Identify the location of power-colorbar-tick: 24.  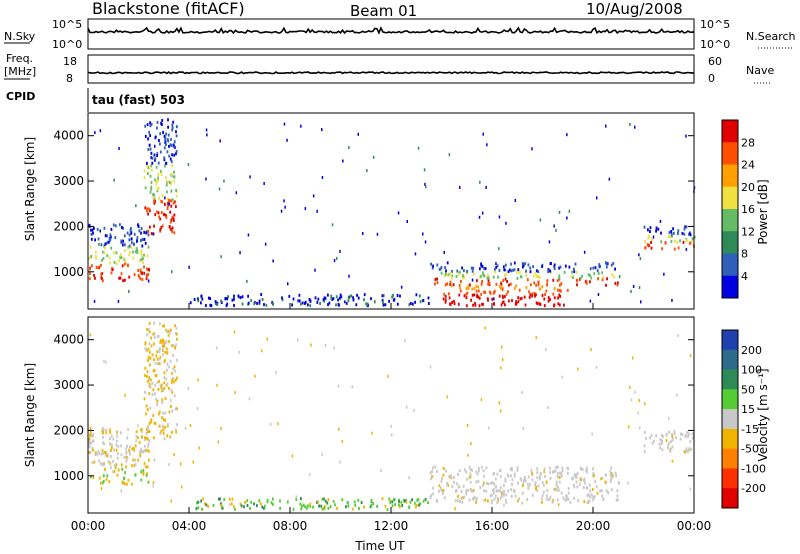
(748, 165).